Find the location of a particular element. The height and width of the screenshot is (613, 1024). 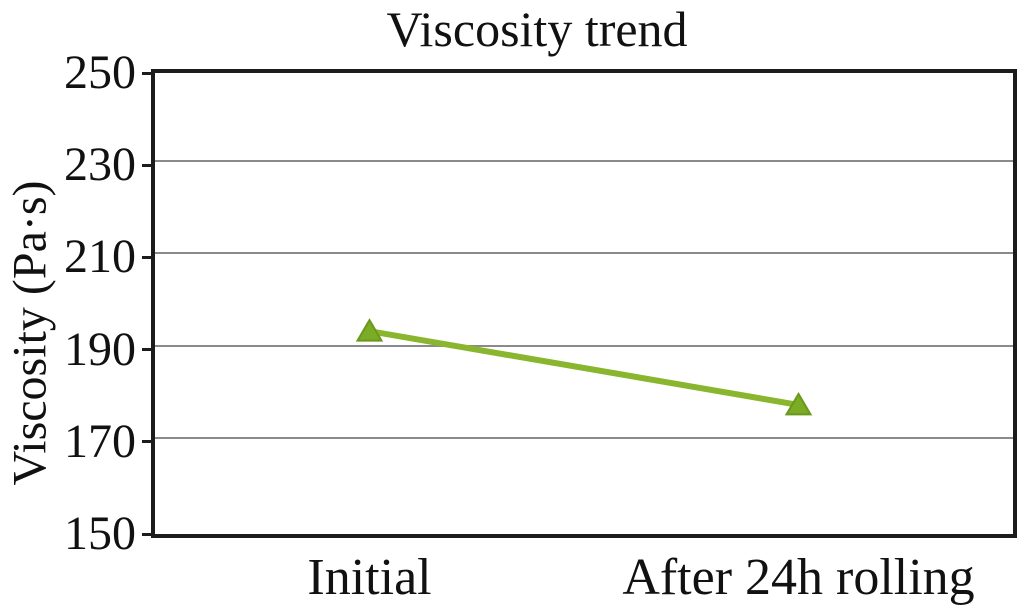

x-category-label: After 24h rolling is located at coordinates (798, 577).